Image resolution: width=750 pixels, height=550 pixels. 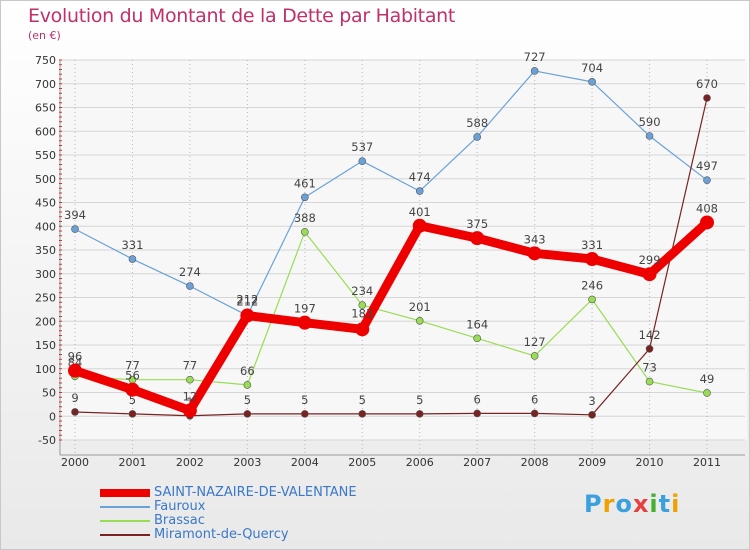 What do you see at coordinates (190, 462) in the screenshot?
I see `x-tick-label: 2002` at bounding box center [190, 462].